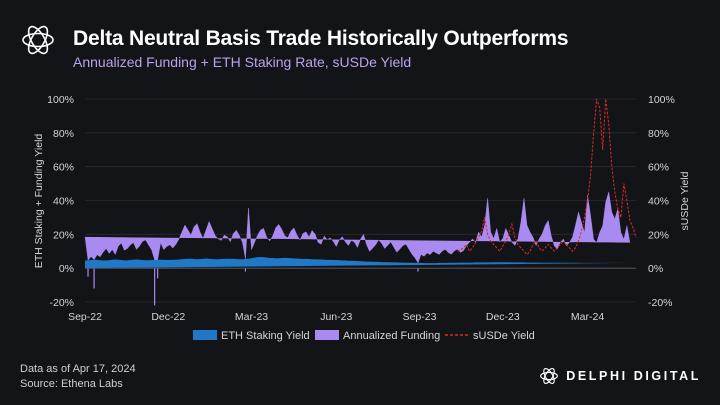 The image size is (720, 405). I want to click on staking-area-layer, so click(357, 263).